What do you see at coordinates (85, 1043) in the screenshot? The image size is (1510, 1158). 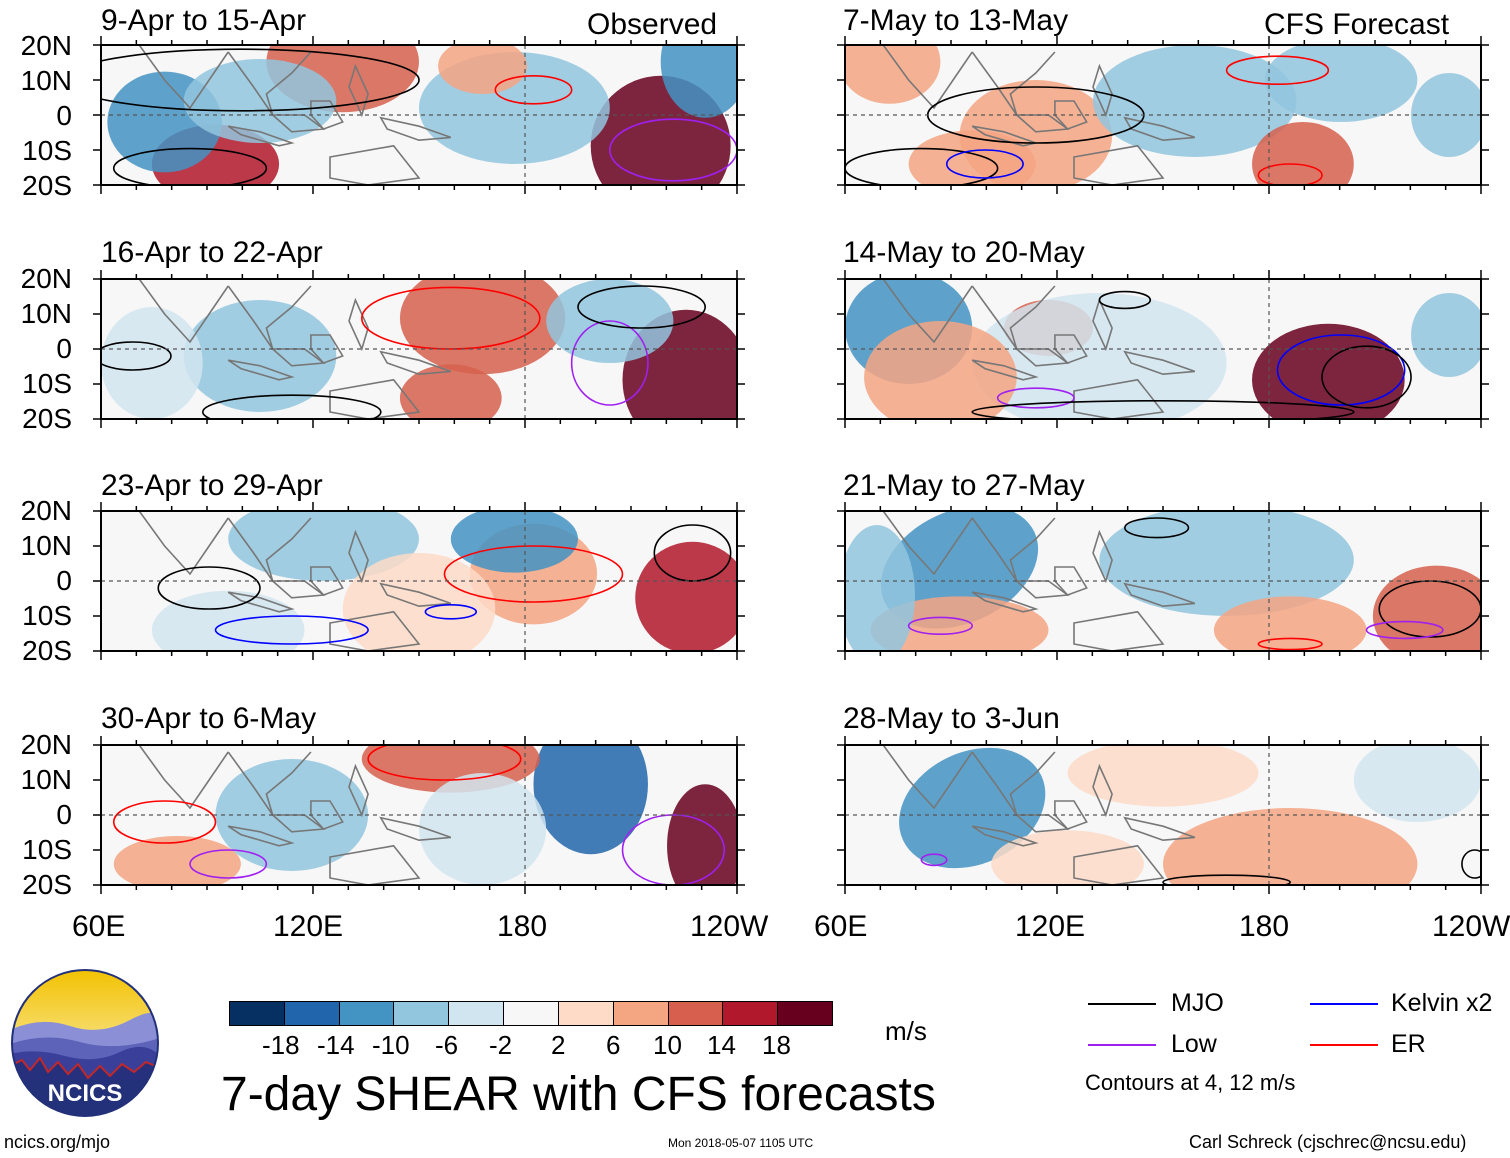 I see `ncics-logo: NCICS` at bounding box center [85, 1043].